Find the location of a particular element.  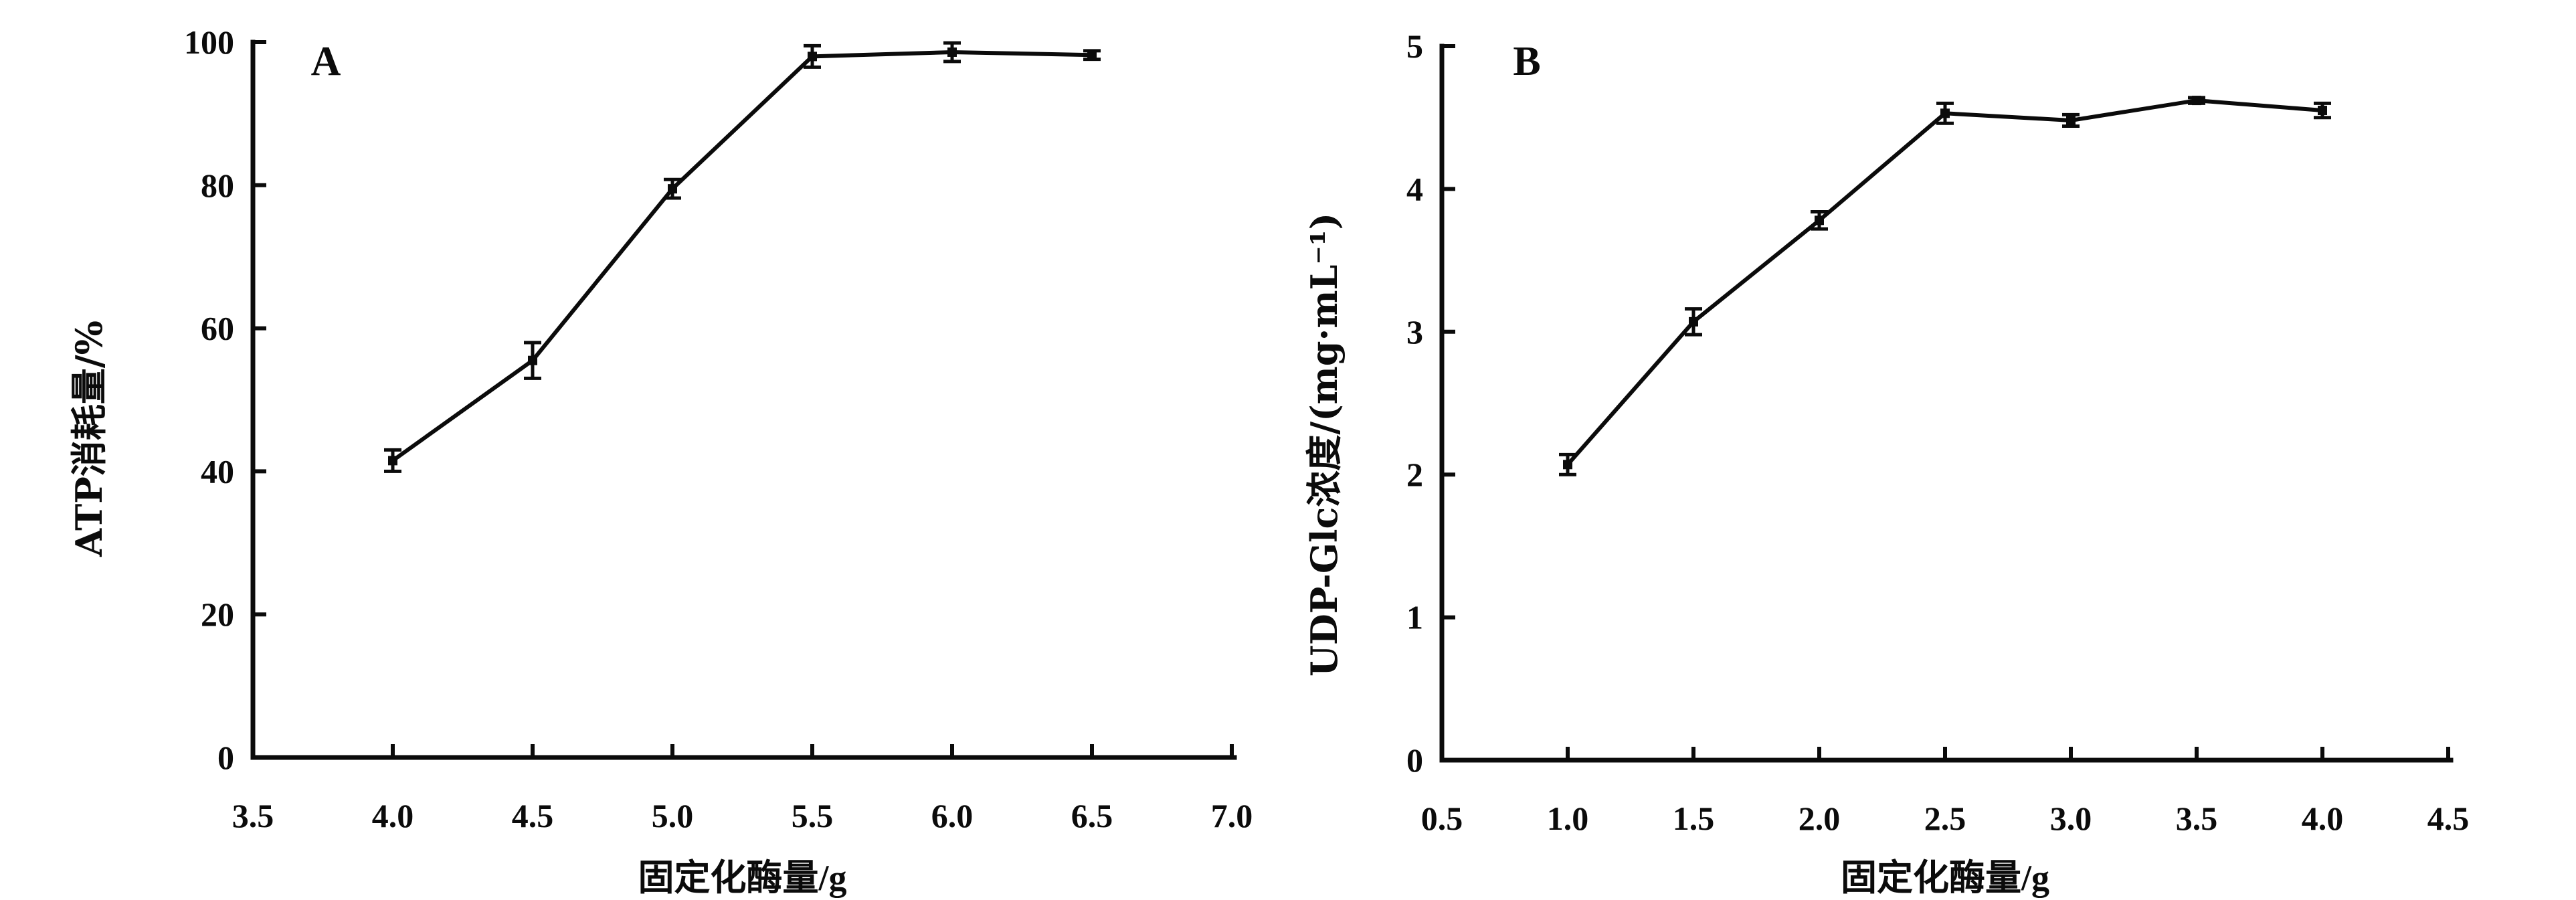

y-tick-labels: 0 1 2 3 4 5 is located at coordinates (1414, 403).